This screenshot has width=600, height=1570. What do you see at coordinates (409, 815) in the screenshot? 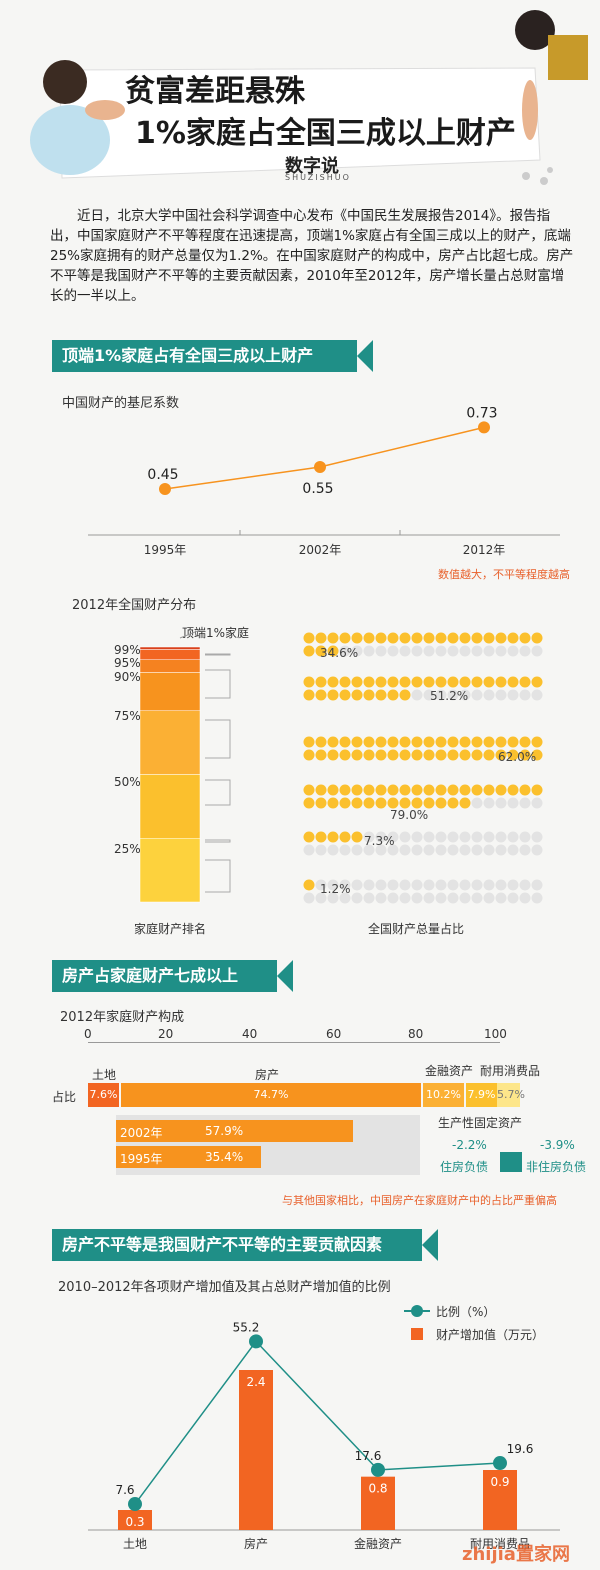
I see `share-label: 79.0%` at bounding box center [409, 815].